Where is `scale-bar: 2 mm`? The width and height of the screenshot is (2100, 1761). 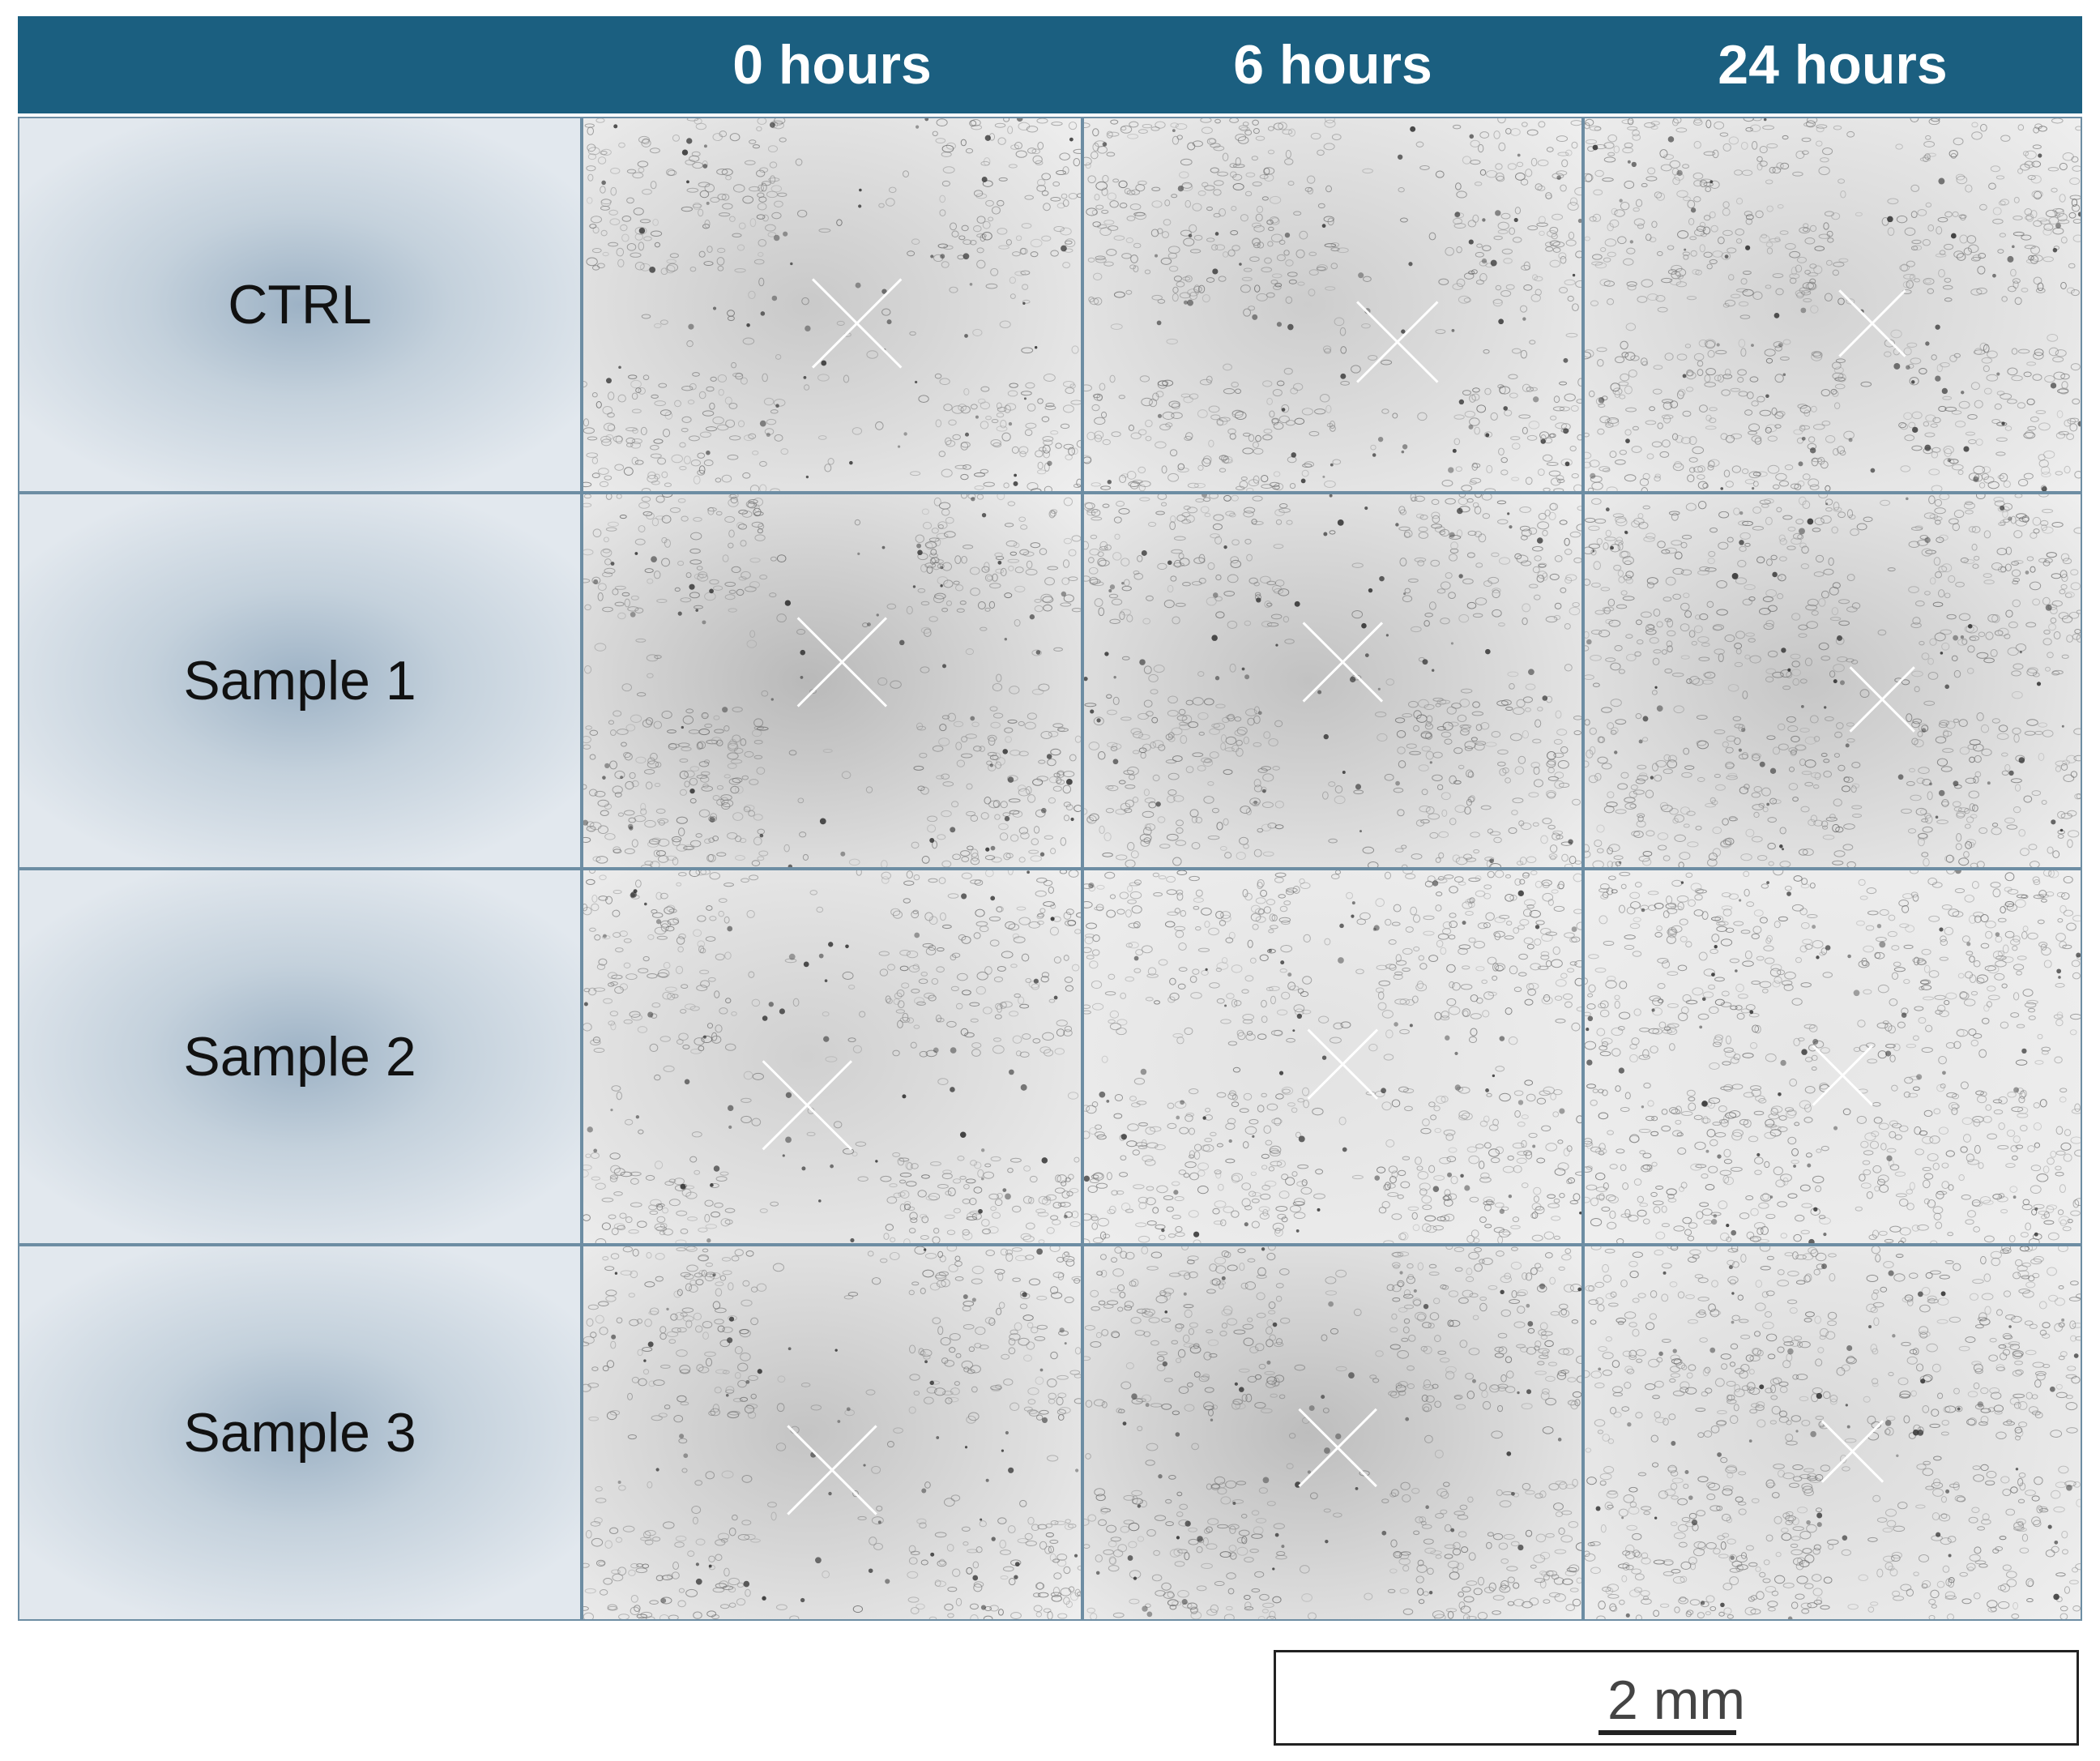 scale-bar: 2 mm is located at coordinates (1676, 1698).